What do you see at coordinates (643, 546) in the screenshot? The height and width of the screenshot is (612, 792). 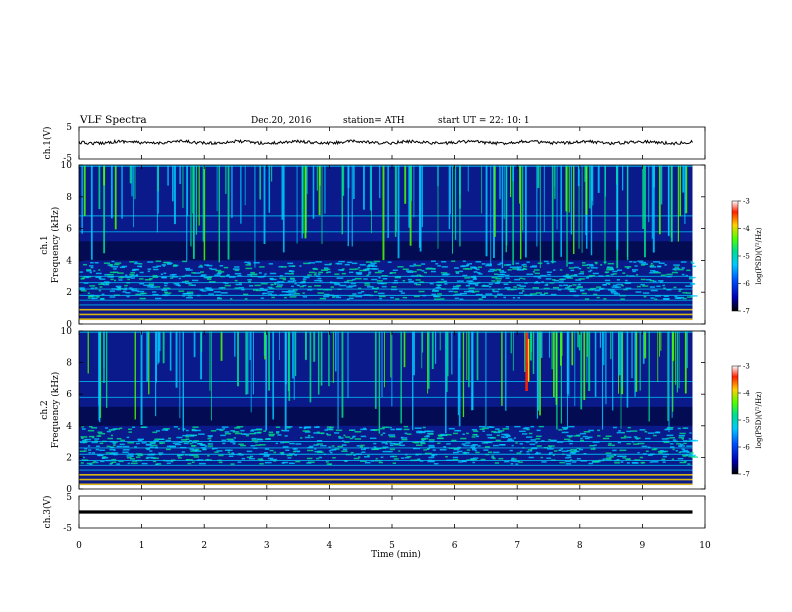 I see `x-tick-label: 9` at bounding box center [643, 546].